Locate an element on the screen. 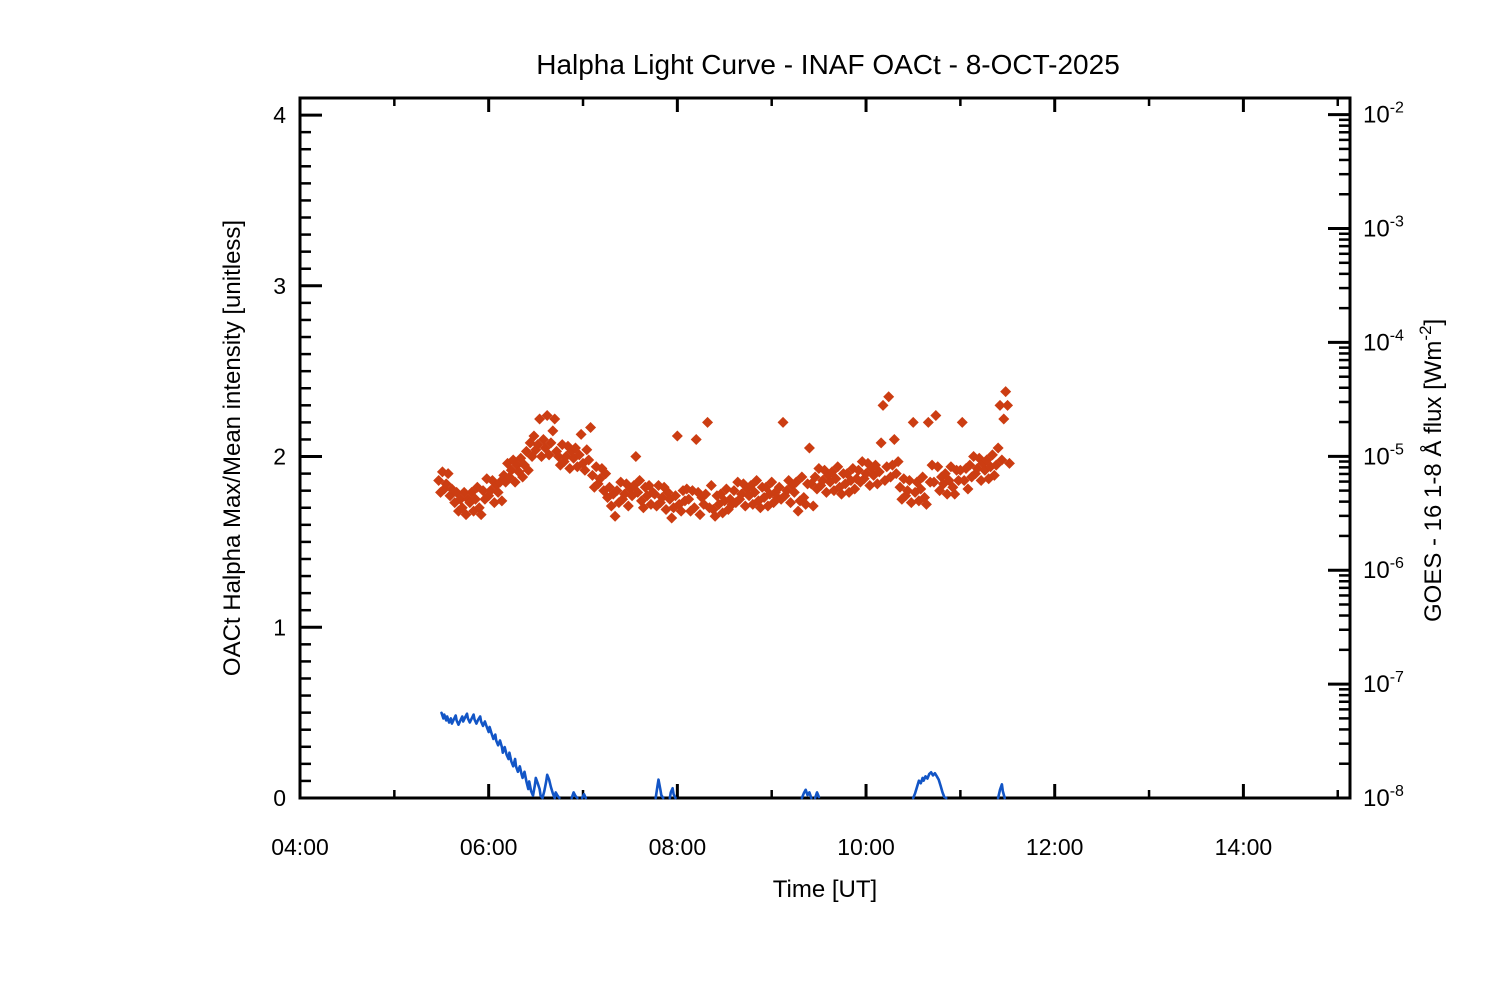 This screenshot has height=1000, width=1500. y-right-tick-label: 10⁻⁸ is located at coordinates (1383, 797).